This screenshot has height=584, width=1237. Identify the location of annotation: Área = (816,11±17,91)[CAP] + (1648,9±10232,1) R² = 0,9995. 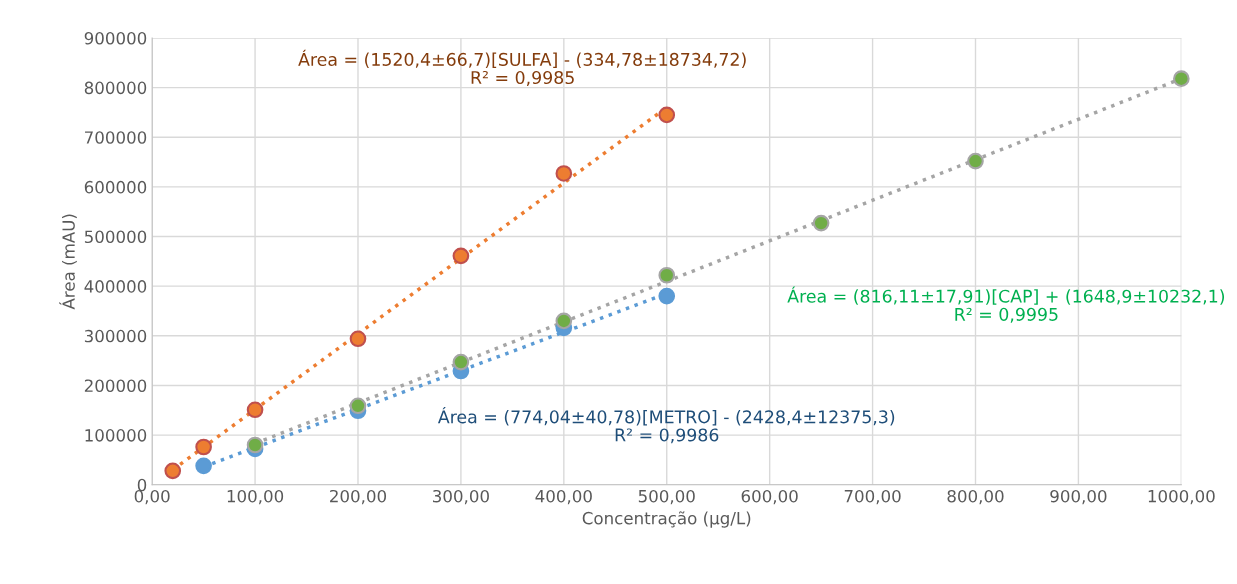
(1006, 304).